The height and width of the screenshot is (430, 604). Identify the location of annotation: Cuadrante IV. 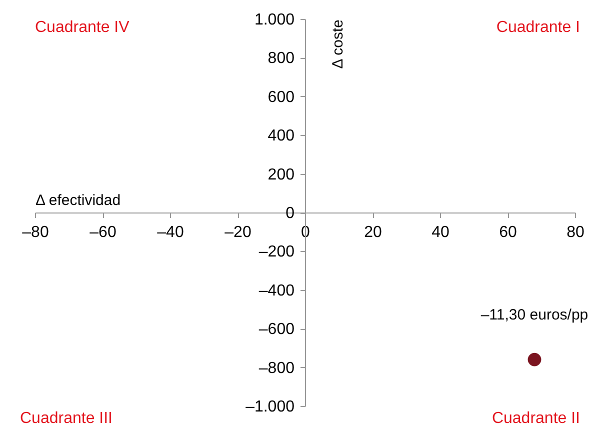
(82, 27).